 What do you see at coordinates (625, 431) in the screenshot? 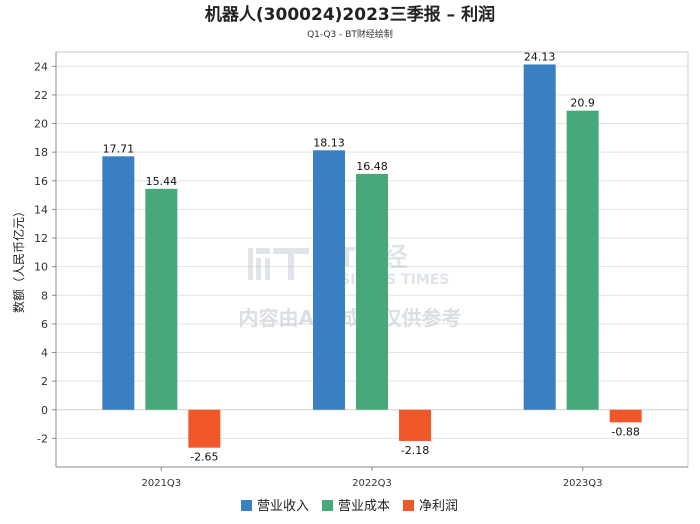
I see `data-label: -0.88` at bounding box center [625, 431].